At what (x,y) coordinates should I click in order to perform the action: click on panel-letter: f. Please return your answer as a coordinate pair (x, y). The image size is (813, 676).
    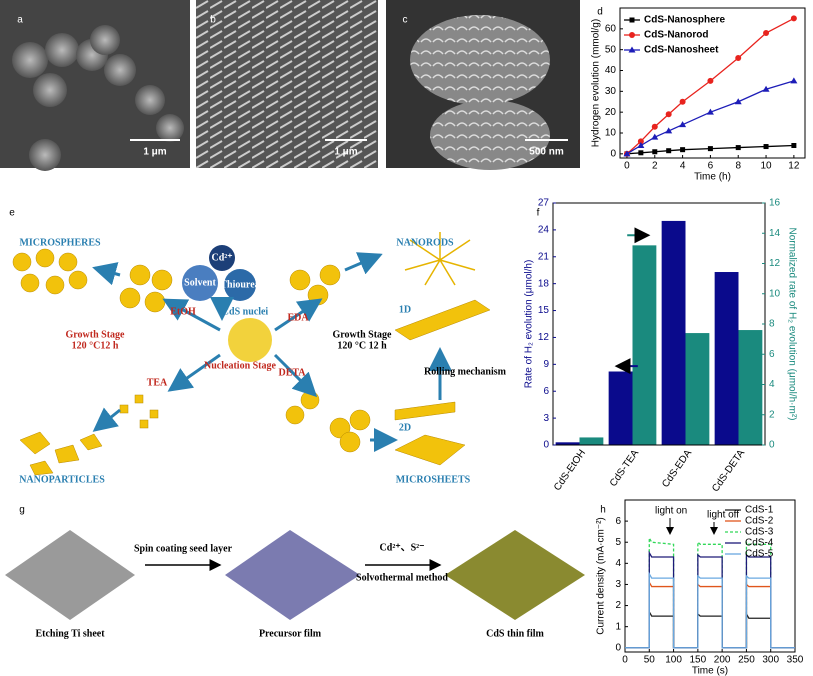
    Looking at the image, I should click on (538, 213).